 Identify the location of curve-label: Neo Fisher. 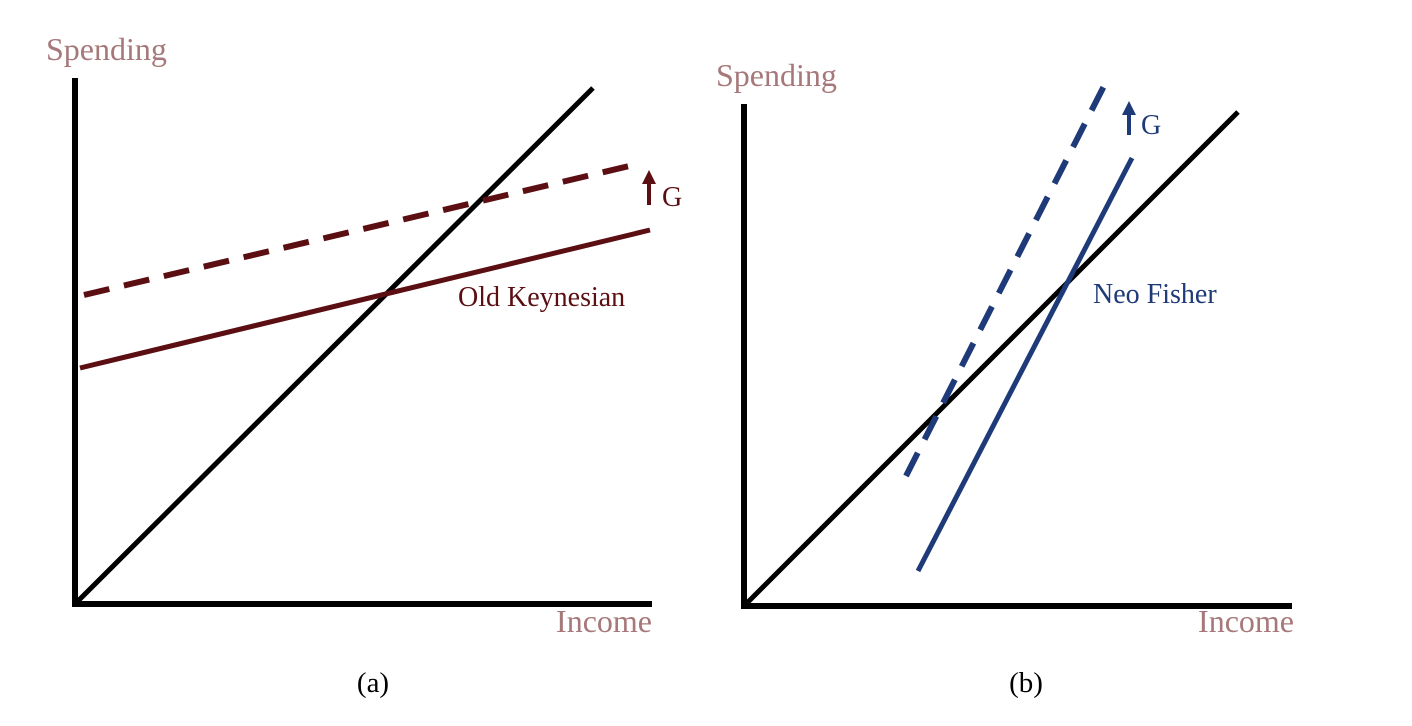
(1155, 294).